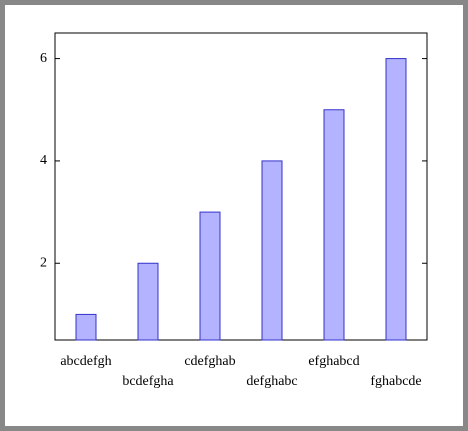  What do you see at coordinates (43, 58) in the screenshot?
I see `y-tick-label: 6` at bounding box center [43, 58].